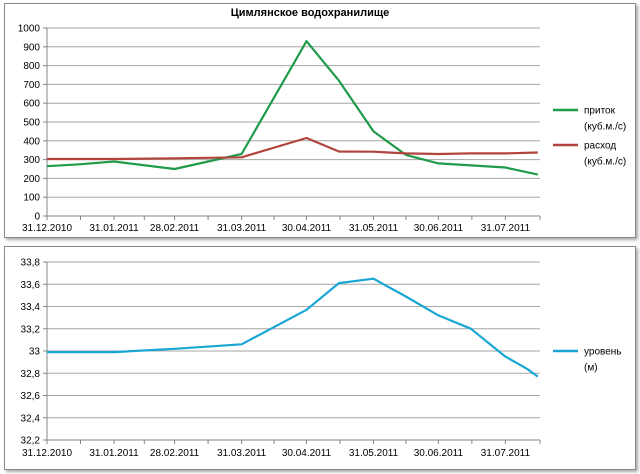 This screenshot has width=640, height=474. I want to click on y-tick-label: 33,2, so click(31, 329).